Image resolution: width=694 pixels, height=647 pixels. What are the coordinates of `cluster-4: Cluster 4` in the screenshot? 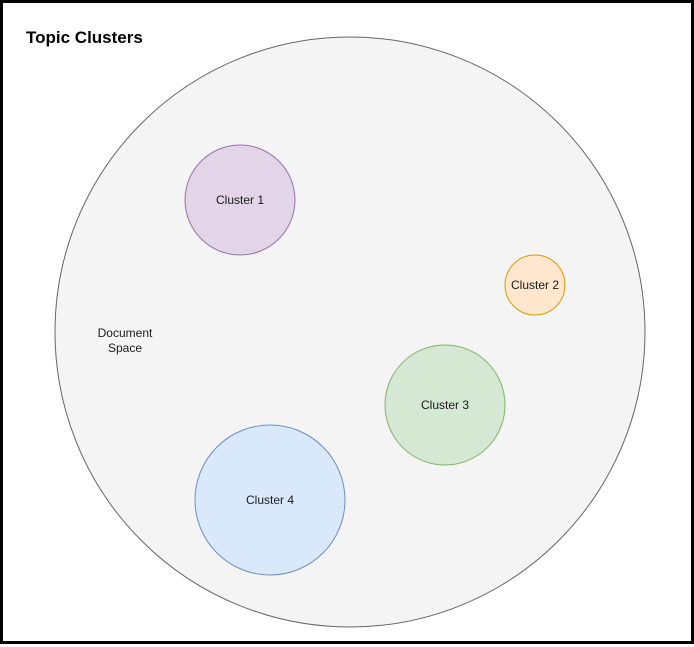 It's located at (270, 500).